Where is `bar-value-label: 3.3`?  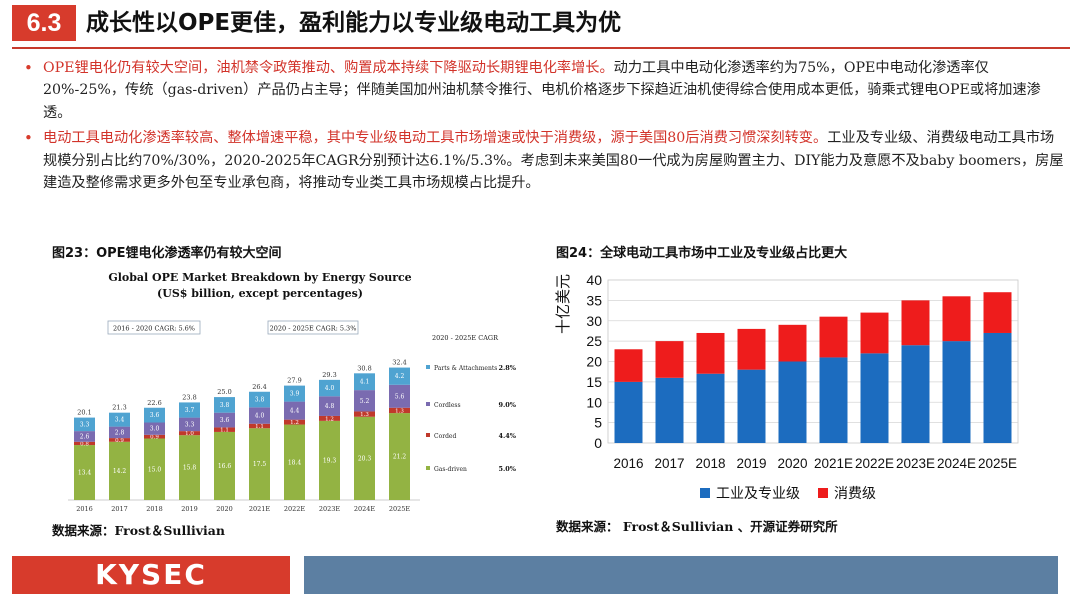
bar-value-label: 3.3 is located at coordinates (190, 424).